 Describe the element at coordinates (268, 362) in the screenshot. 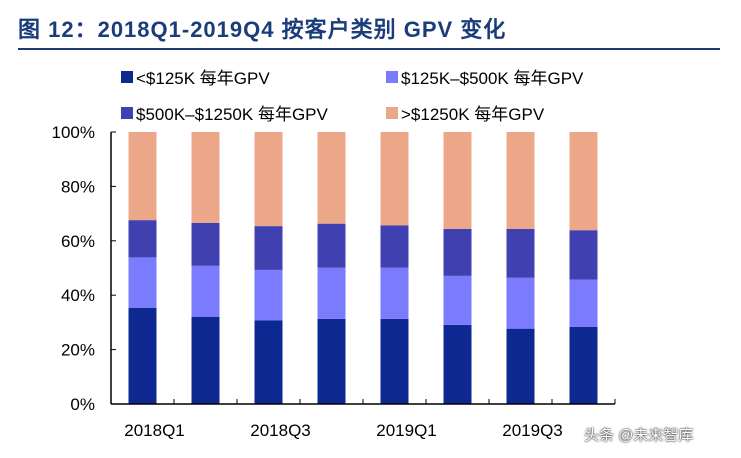

I see `bar-segment-2018Q3-s0` at that location.